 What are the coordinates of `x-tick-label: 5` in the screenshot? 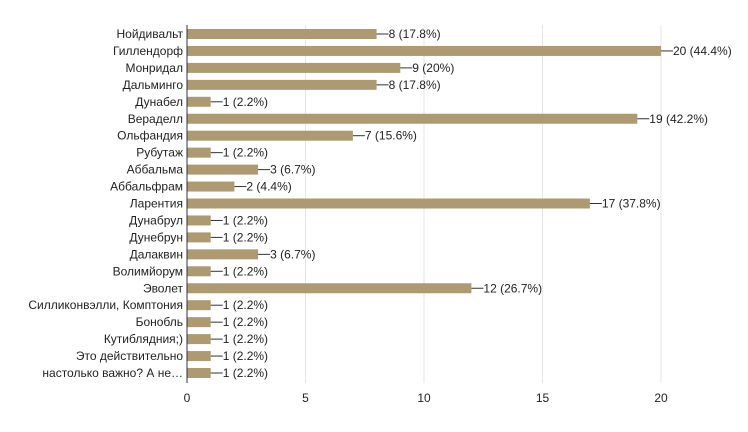 It's located at (305, 398).